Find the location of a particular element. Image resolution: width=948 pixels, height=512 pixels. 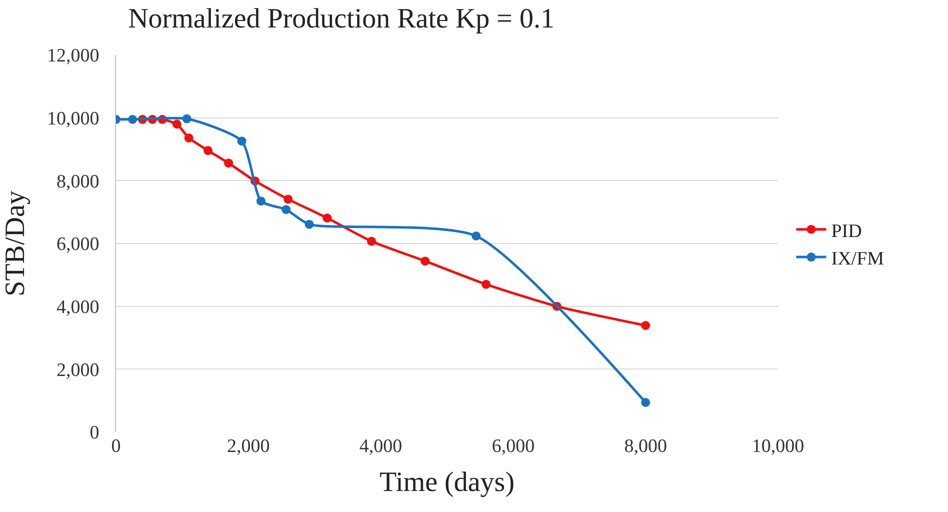

y-tick-label: 6,000 is located at coordinates (78, 245).